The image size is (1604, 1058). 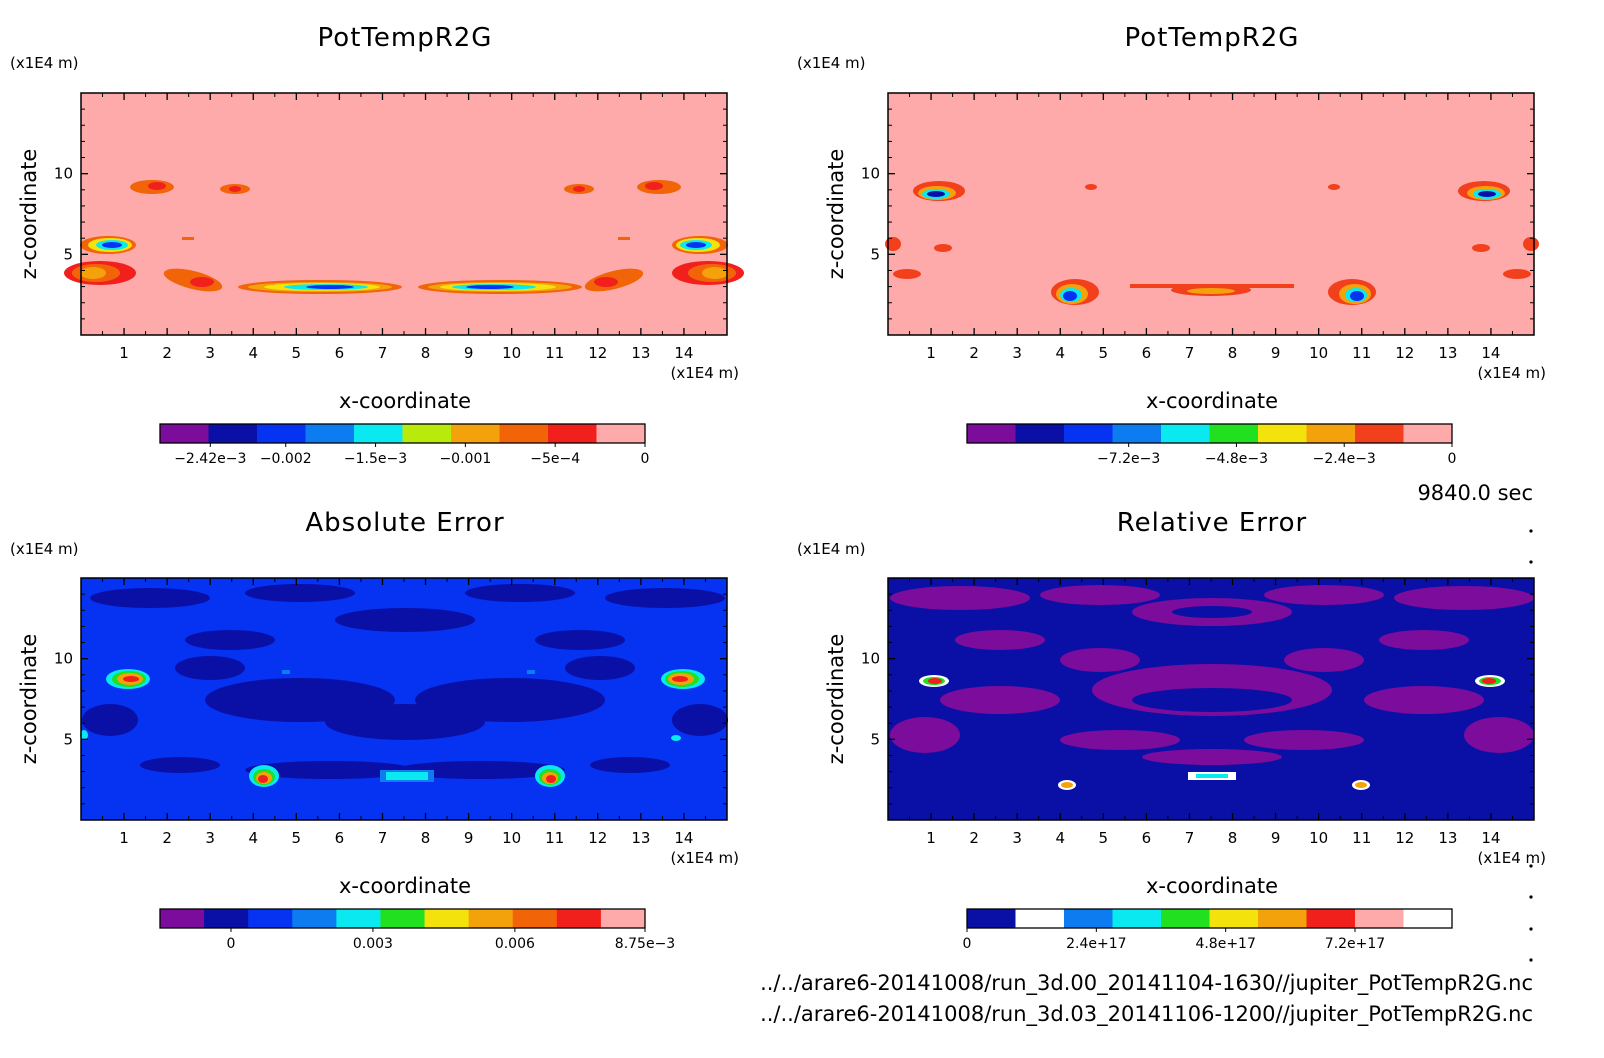 What do you see at coordinates (515, 944) in the screenshot?
I see `colorbar-tick-label: 0.006` at bounding box center [515, 944].